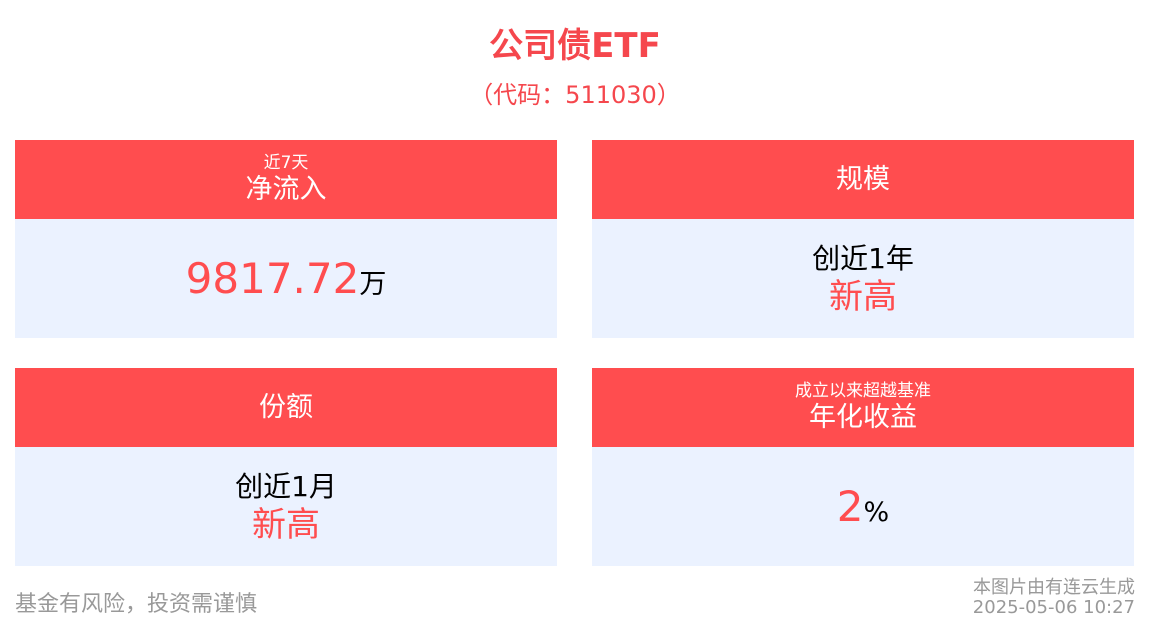  What do you see at coordinates (575, 95) in the screenshot?
I see `fund-code: （代码：511030）` at bounding box center [575, 95].